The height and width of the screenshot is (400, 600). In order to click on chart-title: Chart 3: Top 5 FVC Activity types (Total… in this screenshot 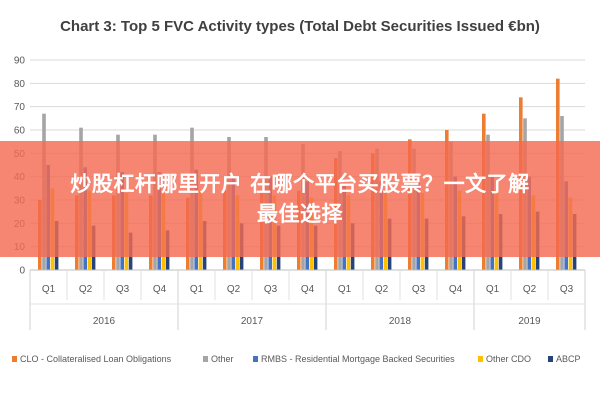, I will do `click(300, 26)`.